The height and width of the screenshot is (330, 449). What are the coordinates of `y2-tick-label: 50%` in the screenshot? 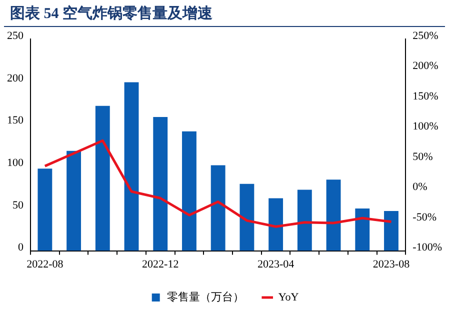 It's located at (422, 156).